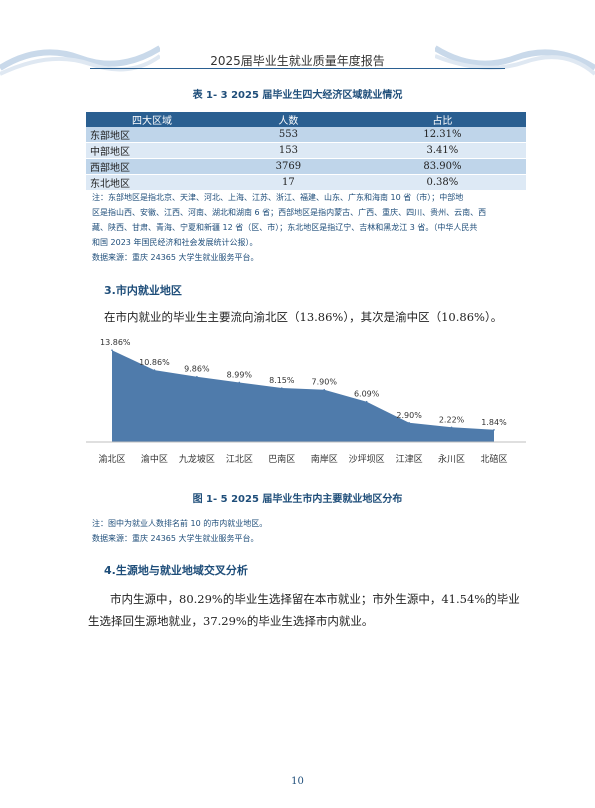  What do you see at coordinates (325, 382) in the screenshot?
I see `data-label: 7.90%` at bounding box center [325, 382].